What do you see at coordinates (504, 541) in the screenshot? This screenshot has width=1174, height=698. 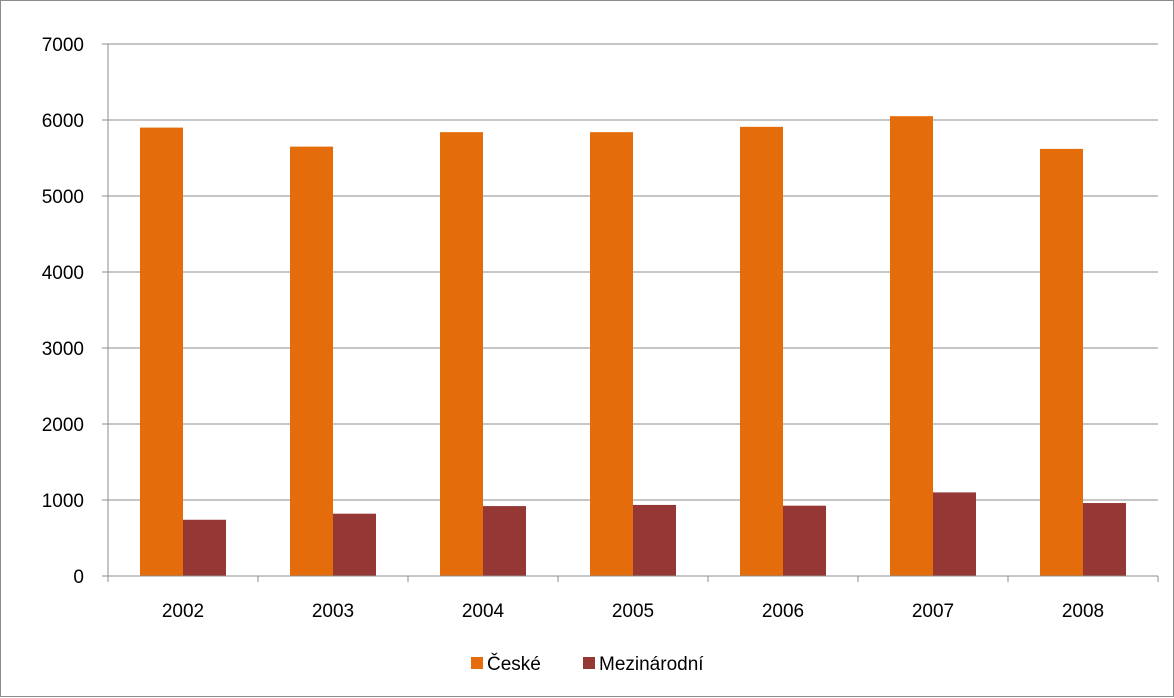 I see `bar-mezinarodni-2004` at bounding box center [504, 541].